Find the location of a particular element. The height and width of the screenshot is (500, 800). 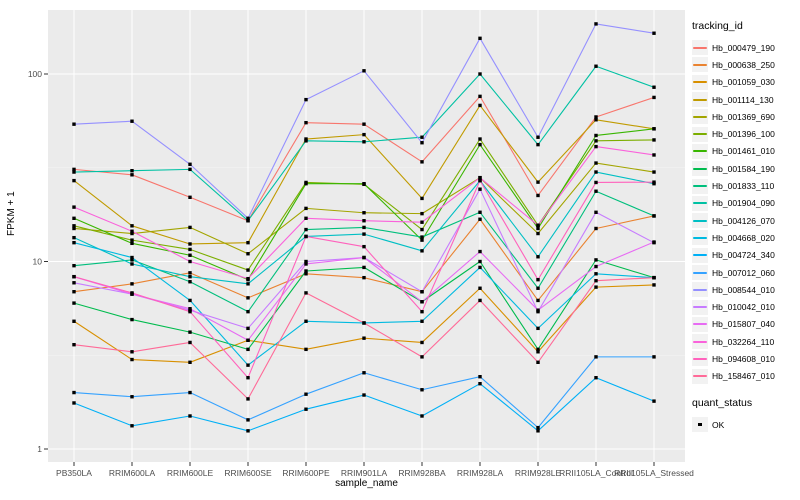

legend-item: Hb_094608_010 is located at coordinates (745, 358).